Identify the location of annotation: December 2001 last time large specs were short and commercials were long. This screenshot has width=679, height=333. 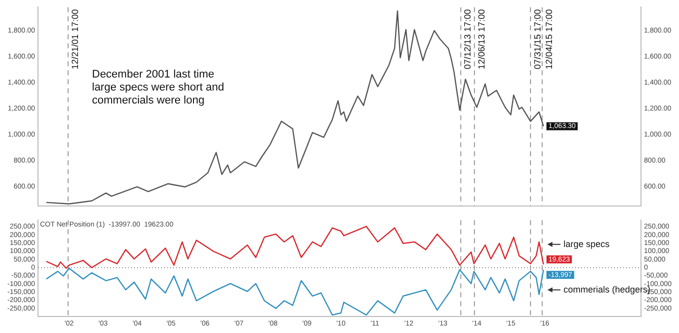
(158, 87).